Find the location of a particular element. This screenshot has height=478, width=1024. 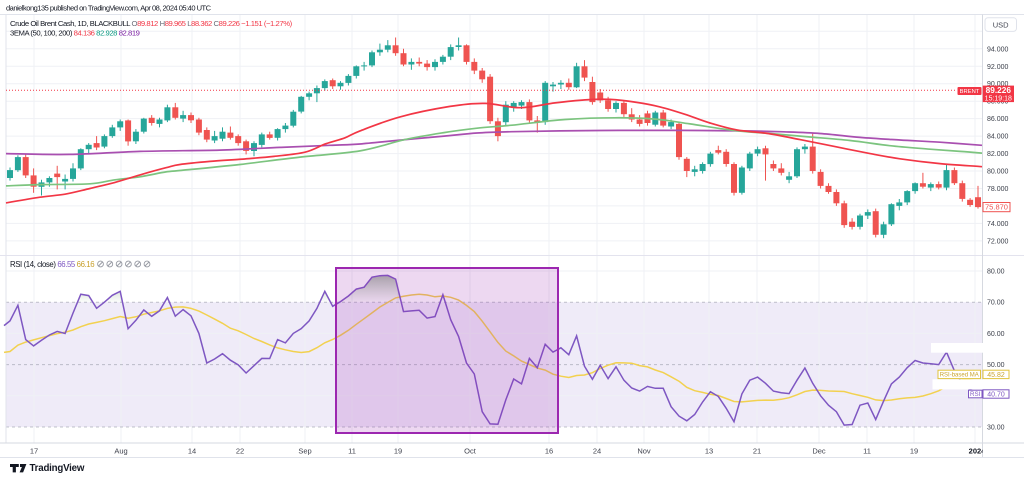

svg-text: 40.70 is located at coordinates (996, 394).